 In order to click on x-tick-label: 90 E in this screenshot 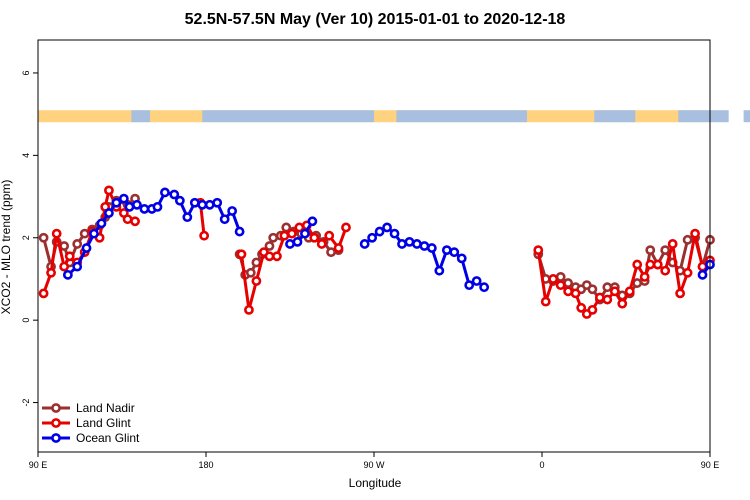, I will do `click(710, 465)`.